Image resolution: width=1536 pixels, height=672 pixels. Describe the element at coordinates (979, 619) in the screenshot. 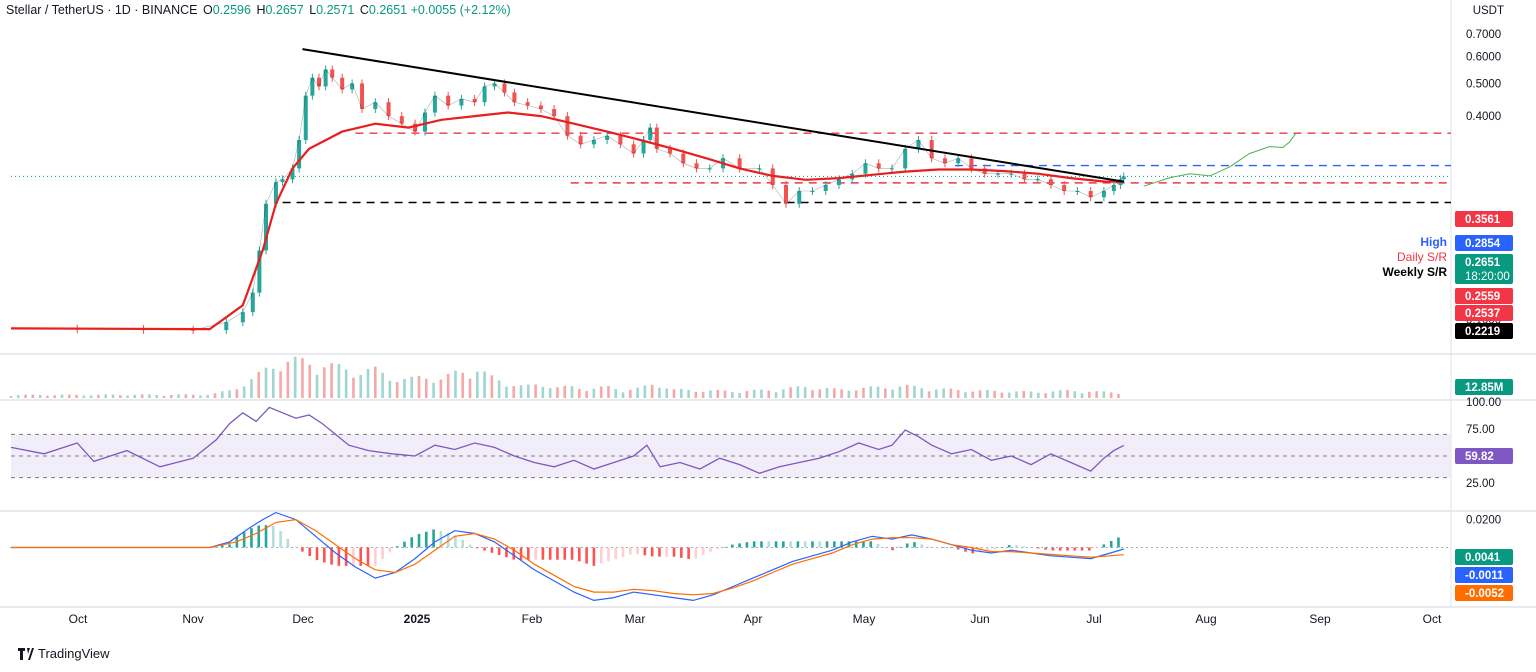

I see `time-axis-label: Jun` at that location.